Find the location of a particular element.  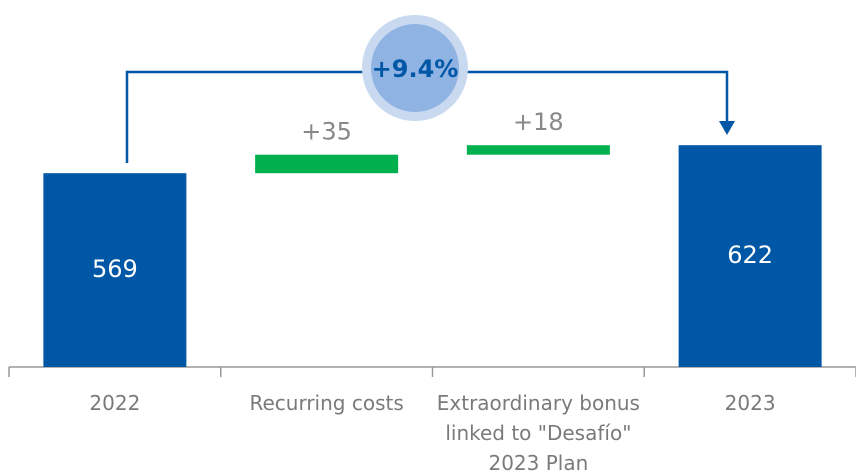

annotation: +9.4% is located at coordinates (415, 69).